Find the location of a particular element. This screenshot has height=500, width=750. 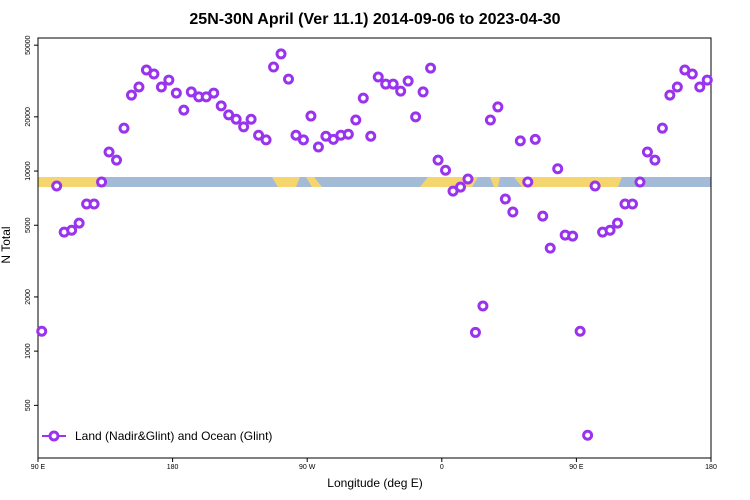

x-tick-label: 90 W is located at coordinates (307, 467).